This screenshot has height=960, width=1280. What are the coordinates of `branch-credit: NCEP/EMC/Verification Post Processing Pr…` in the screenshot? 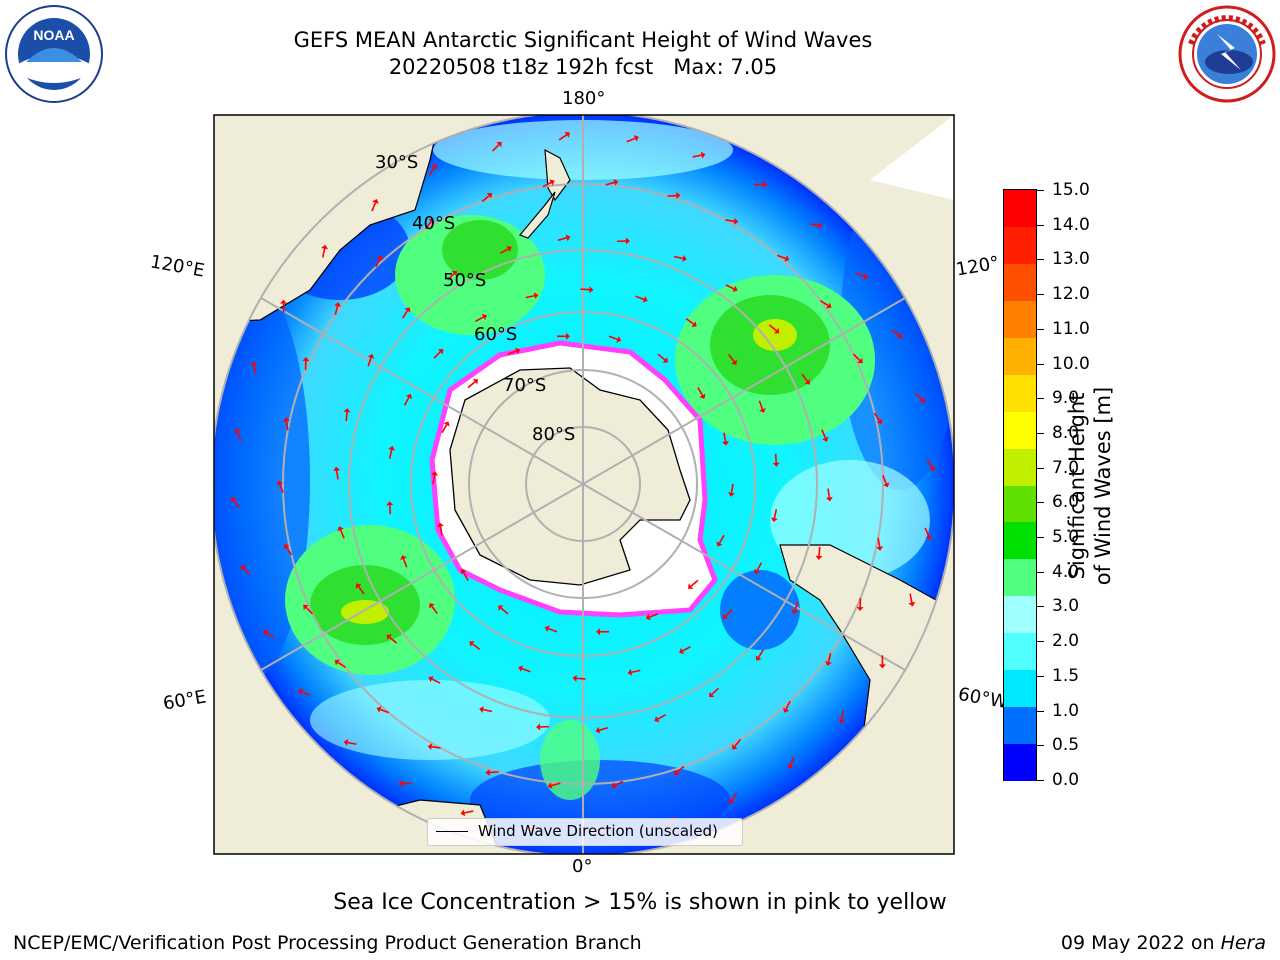 It's located at (327, 943).